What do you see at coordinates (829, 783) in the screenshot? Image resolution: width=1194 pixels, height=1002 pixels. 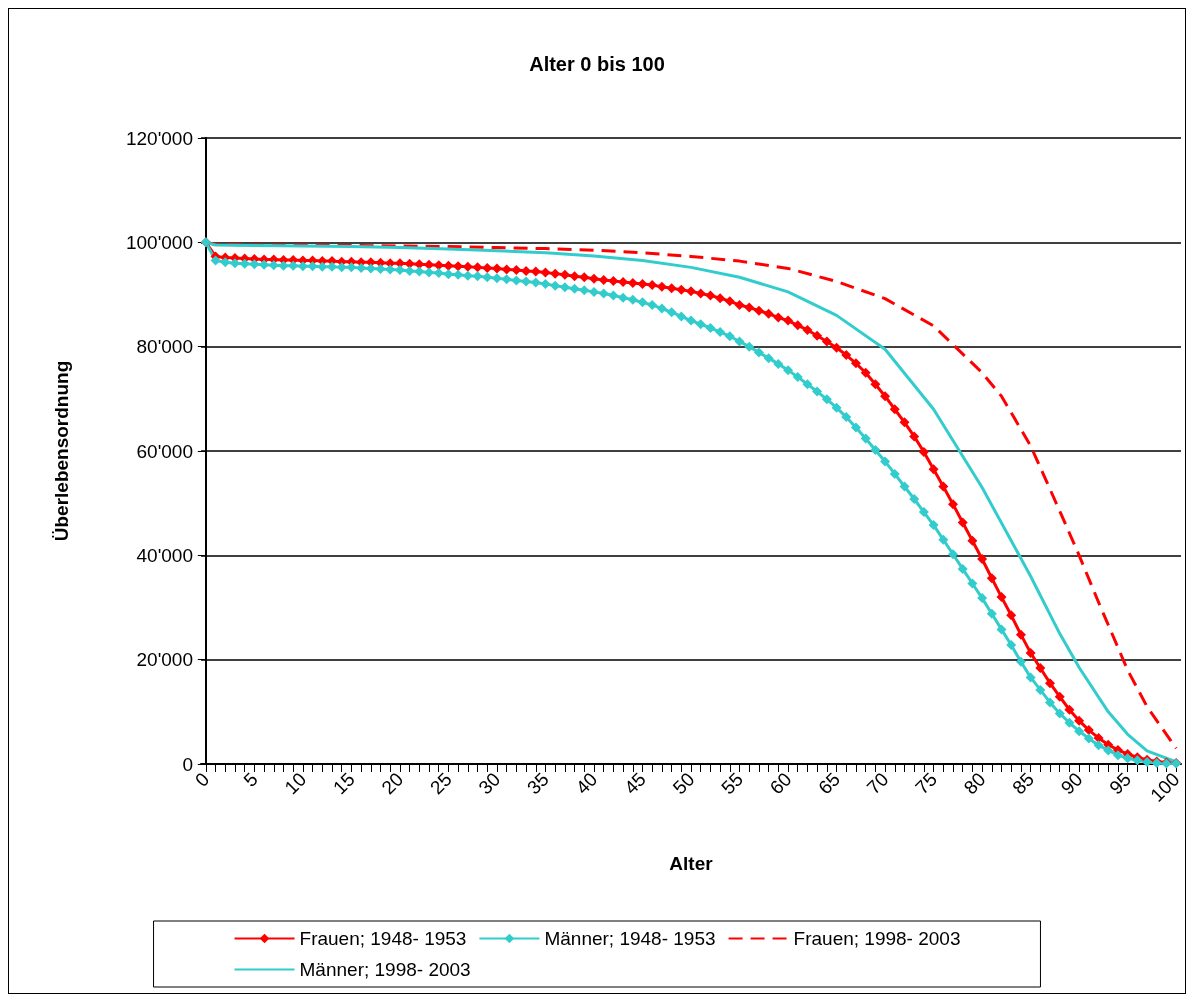 I see `x-tick-label: 65` at bounding box center [829, 783].